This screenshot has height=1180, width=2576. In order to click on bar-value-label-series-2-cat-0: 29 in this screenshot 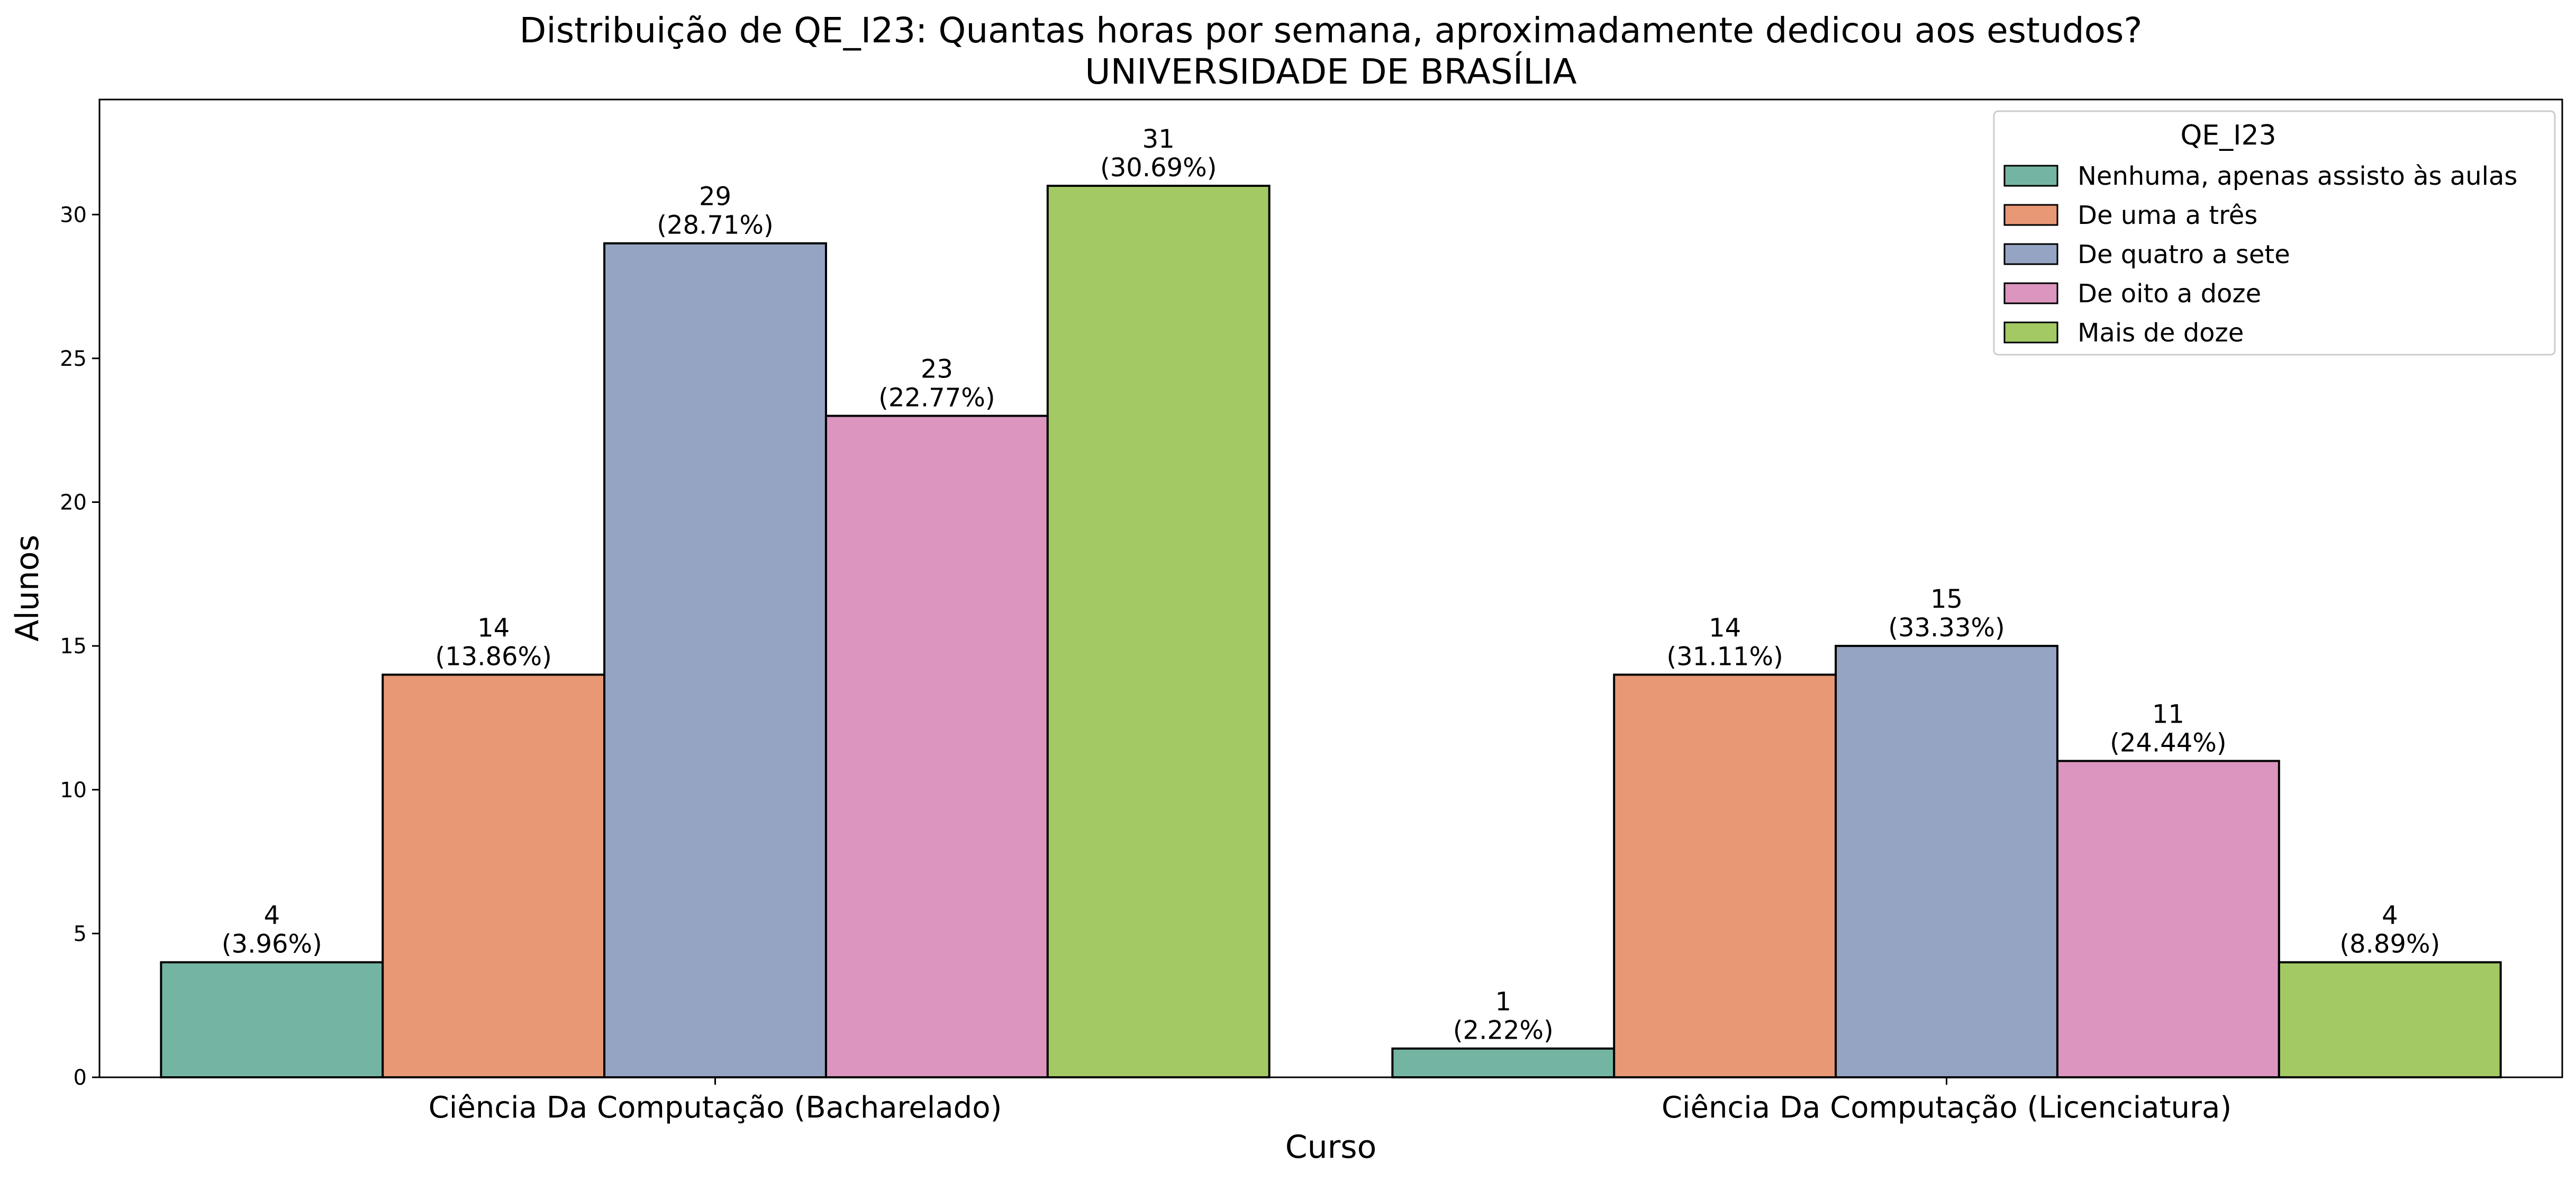, I will do `click(715, 197)`.